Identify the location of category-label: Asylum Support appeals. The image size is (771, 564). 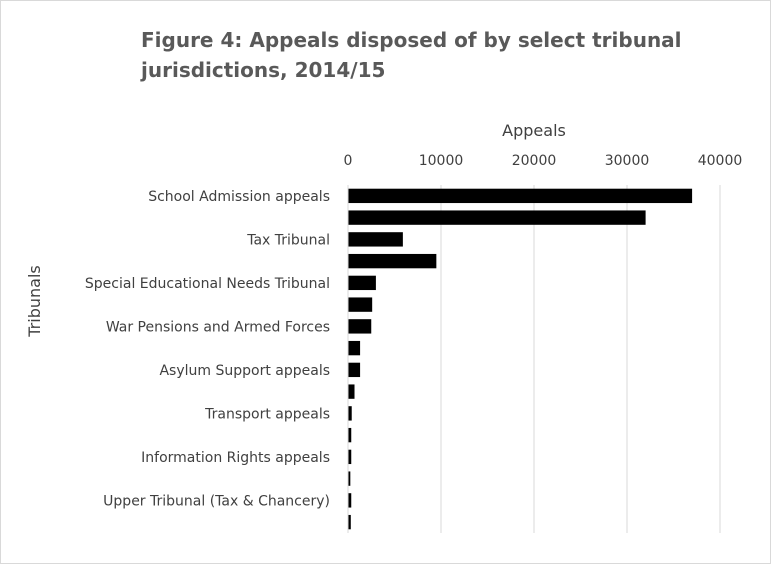
(244, 371).